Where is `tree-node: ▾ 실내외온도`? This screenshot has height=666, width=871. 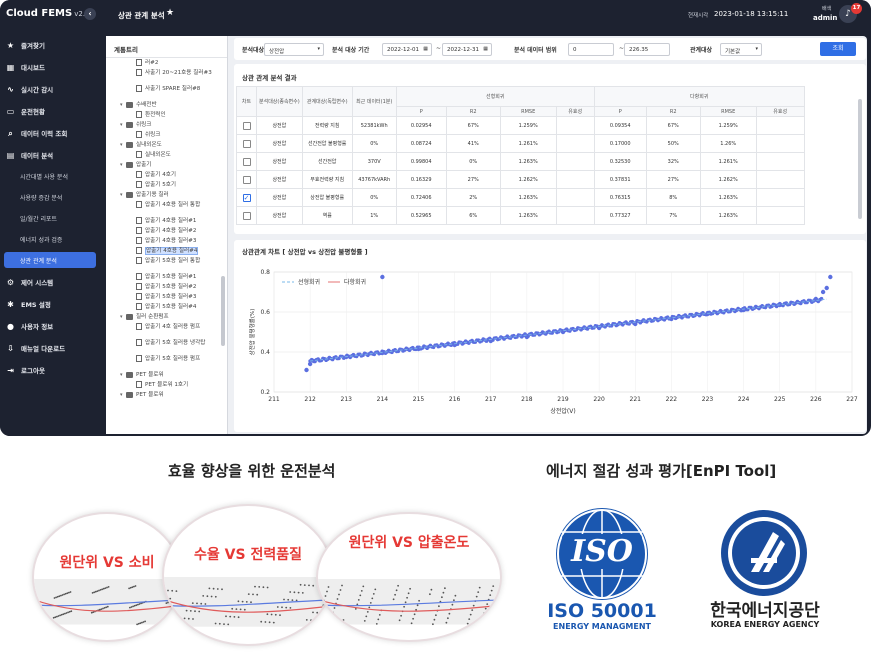
tree-node: ▾ 실내외온도 is located at coordinates (162, 146).